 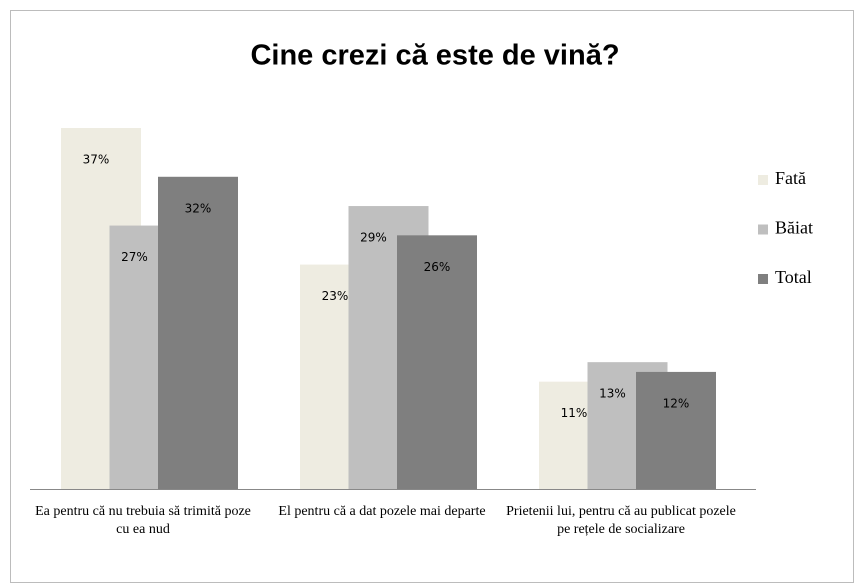 What do you see at coordinates (382, 511) in the screenshot?
I see `x-tick-label: El pentru că a dat pozele mai departe` at bounding box center [382, 511].